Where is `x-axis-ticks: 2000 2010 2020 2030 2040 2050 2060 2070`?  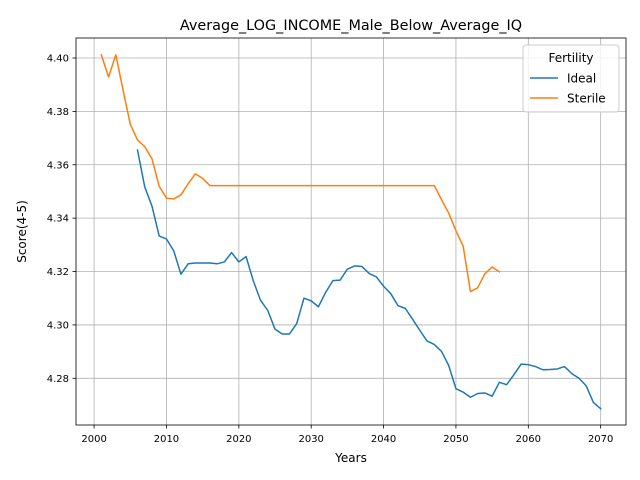 x-axis-ticks: 2000 2010 2020 2030 2040 2050 2060 2070 is located at coordinates (347, 435).